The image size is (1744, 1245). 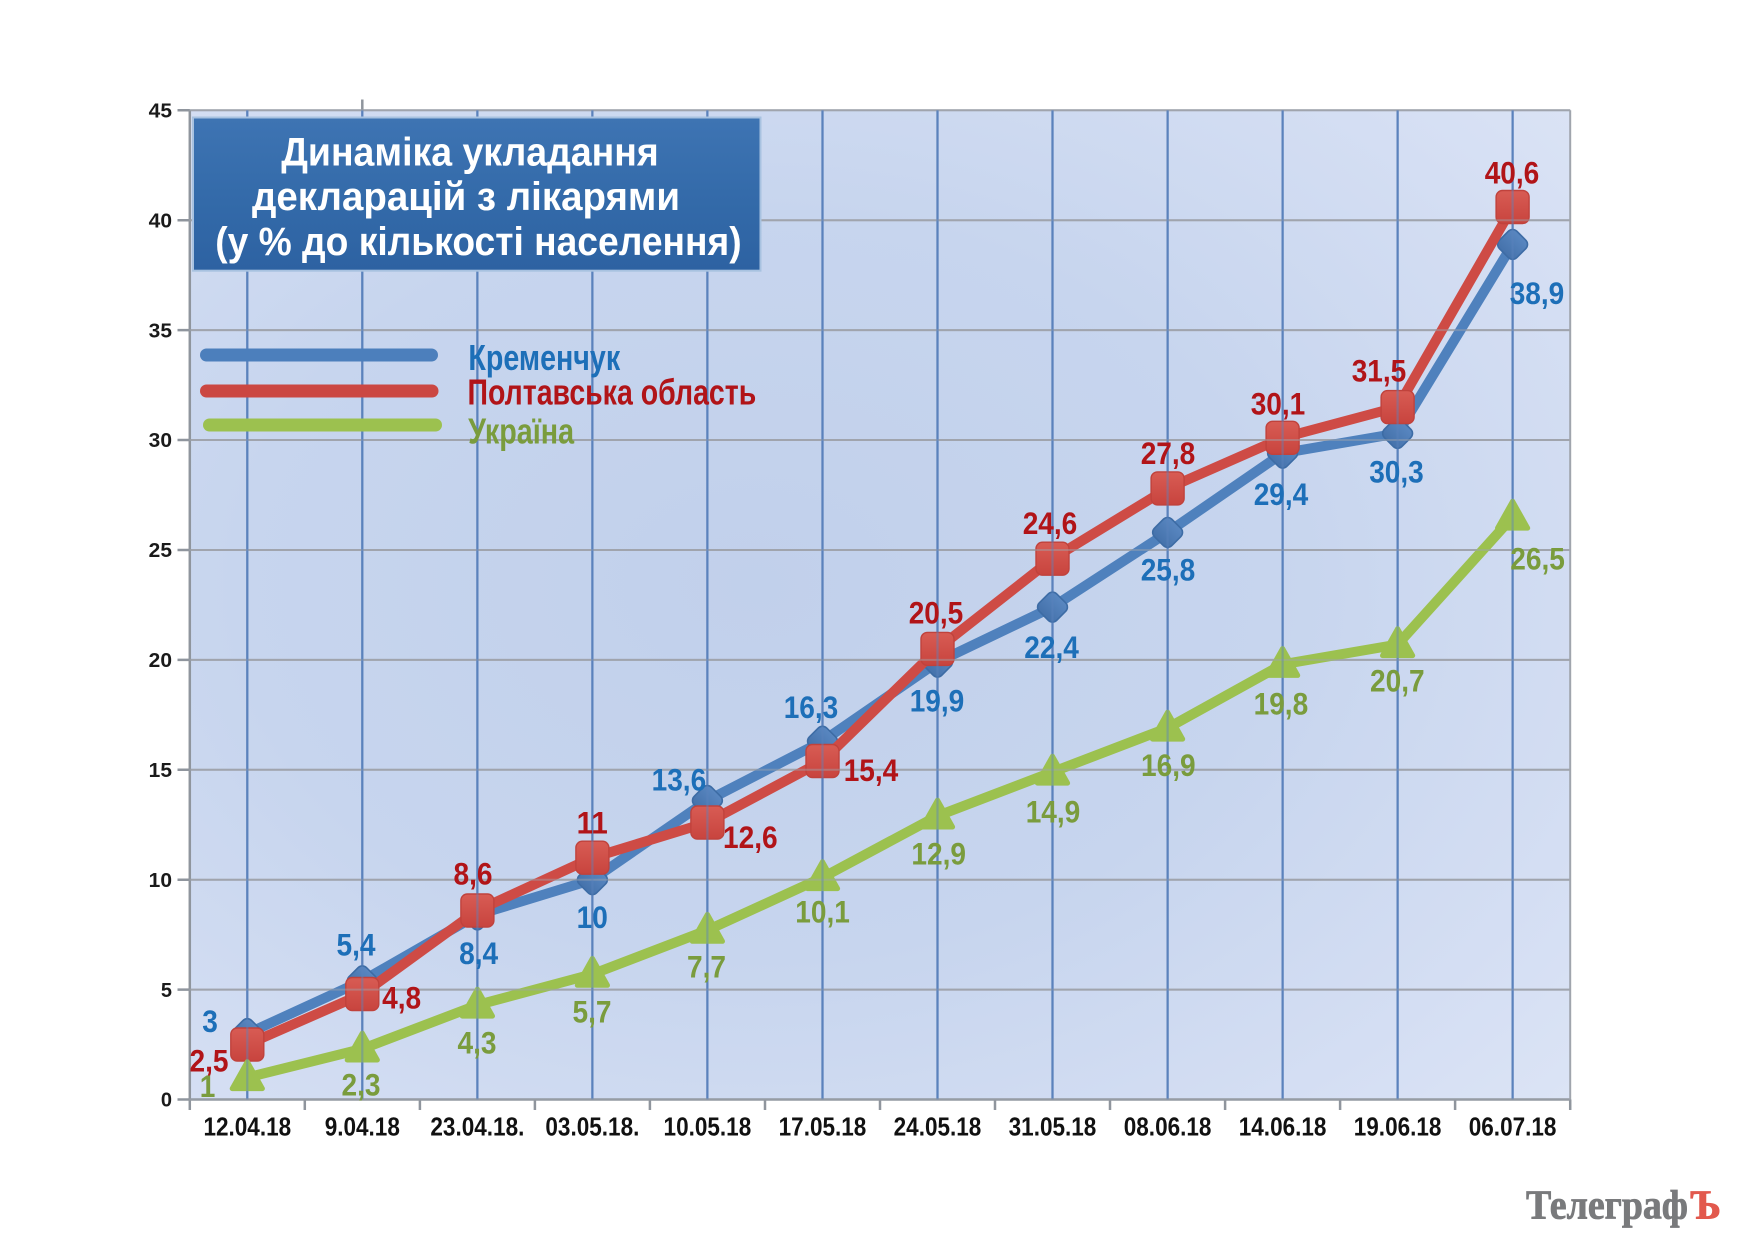 I want to click on svg-text: 8,6, so click(x=473, y=873).